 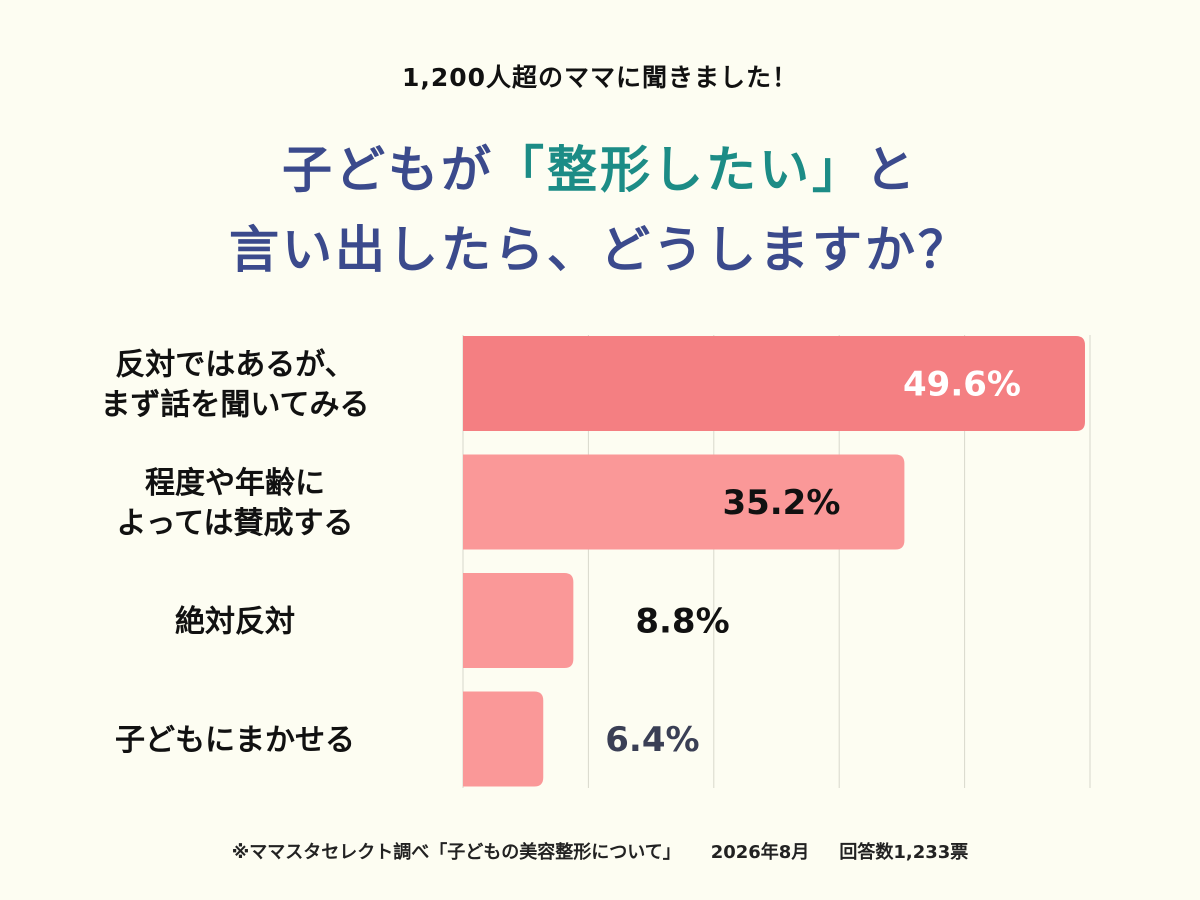 What do you see at coordinates (456, 852) in the screenshot?
I see `source-note: ※ママスタセレクト調べ「子どもの美容整形について」` at bounding box center [456, 852].